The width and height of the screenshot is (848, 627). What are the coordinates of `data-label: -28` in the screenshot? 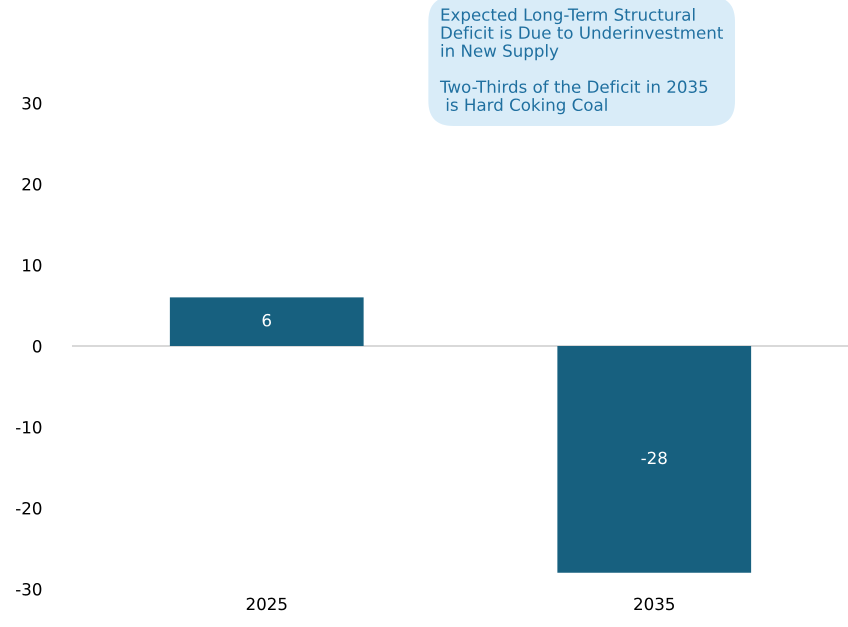 It's located at (654, 458).